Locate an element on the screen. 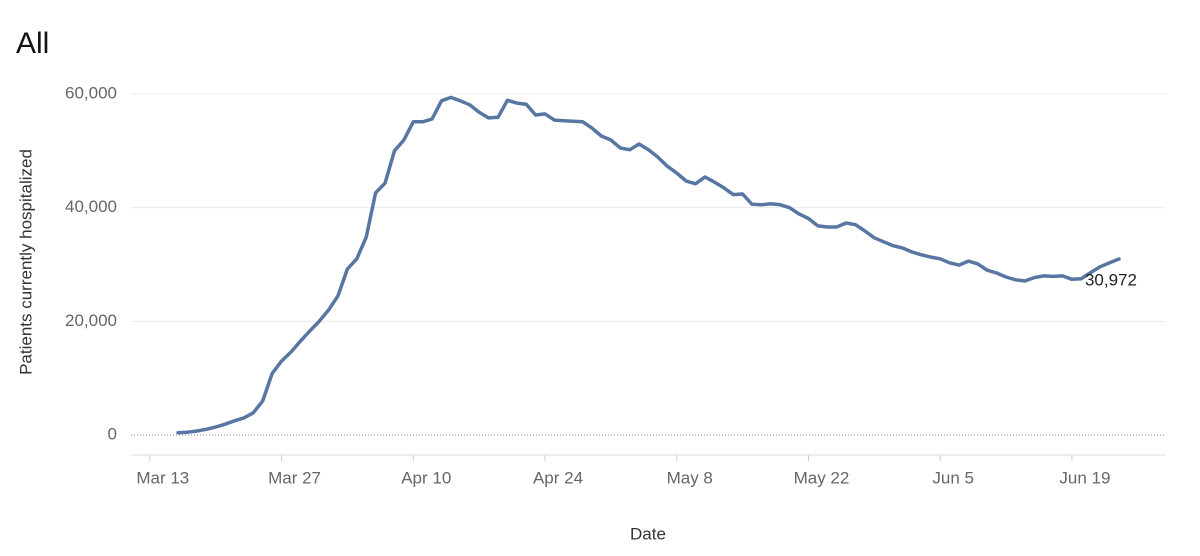 The height and width of the screenshot is (556, 1200). x-tick-label: Jun 5 is located at coordinates (953, 477).